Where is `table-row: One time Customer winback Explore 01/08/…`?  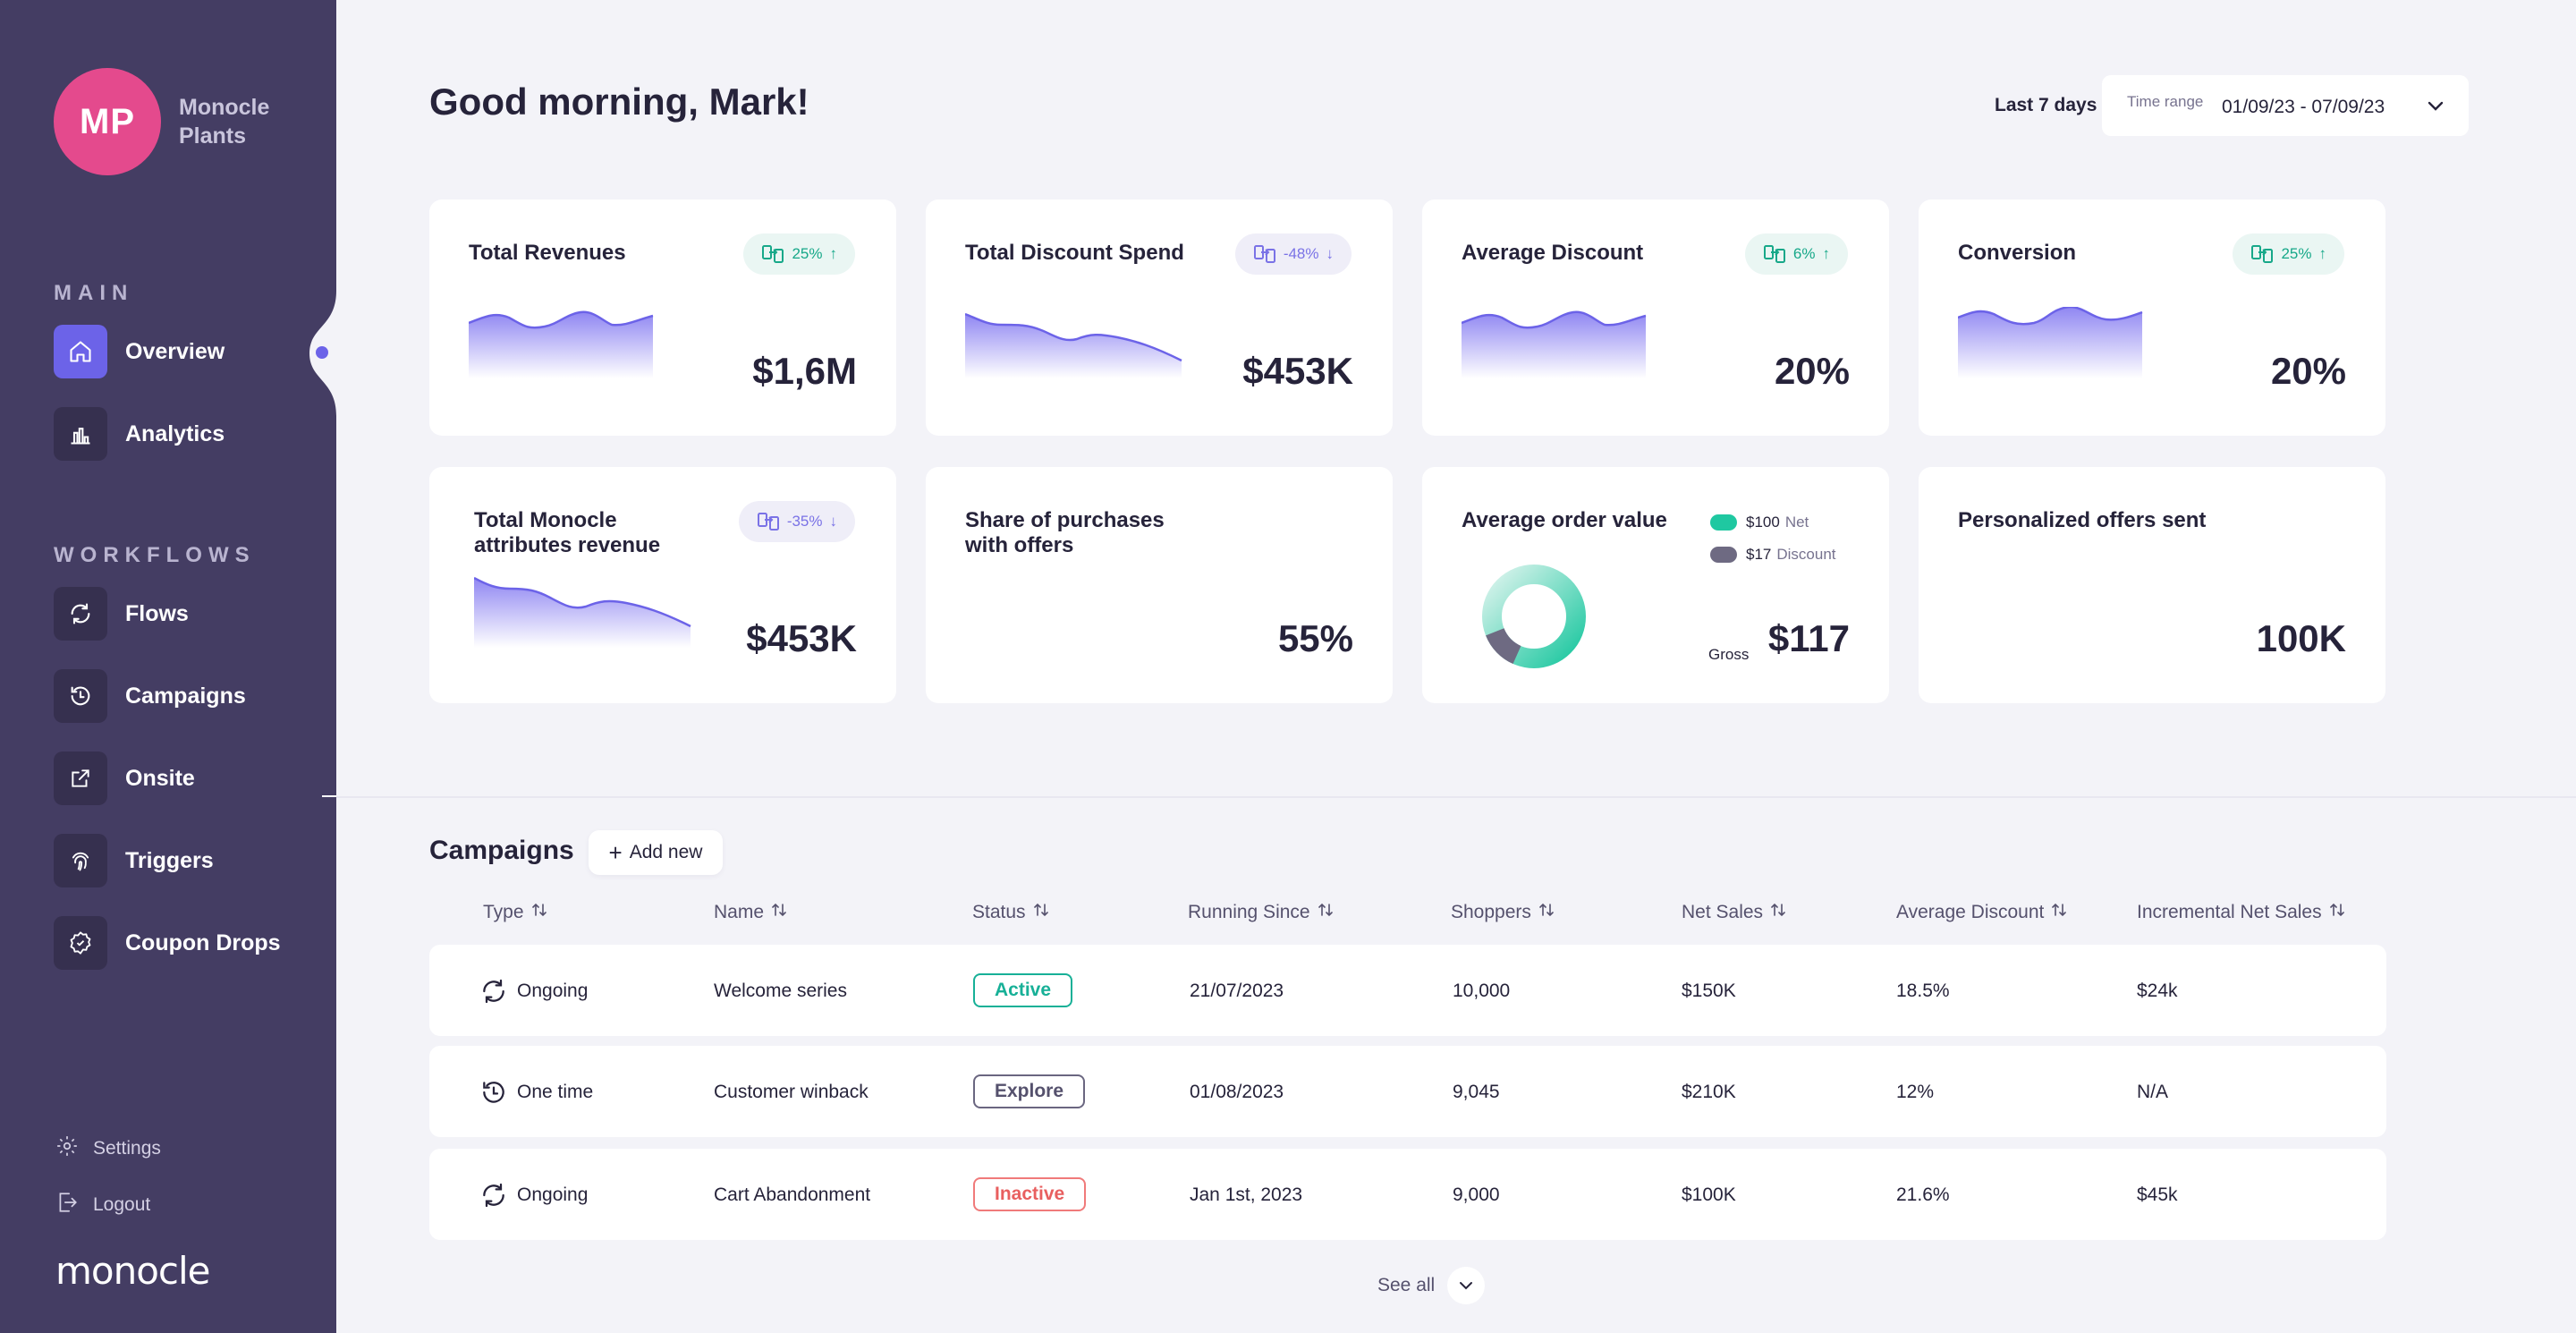
table-row: One time Customer winback Explore 01/08/… is located at coordinates (1407, 1091).